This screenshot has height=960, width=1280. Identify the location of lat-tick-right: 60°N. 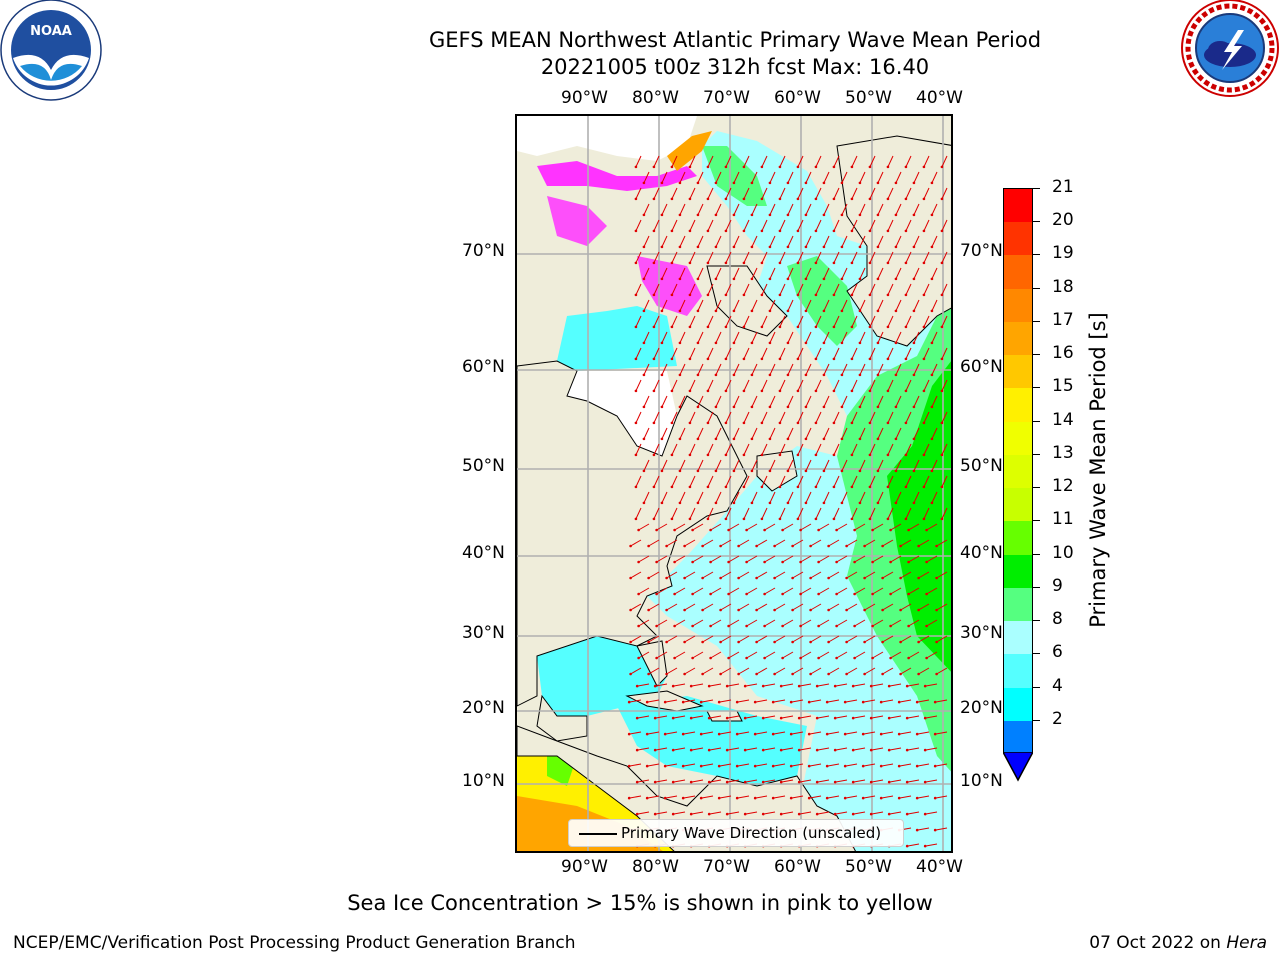
(981, 367).